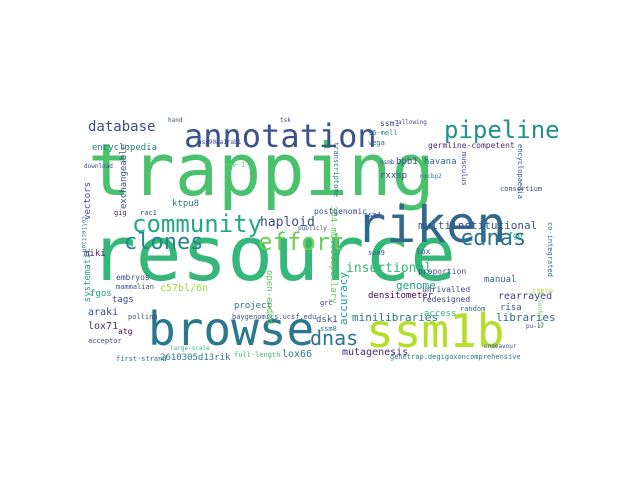 The width and height of the screenshot is (640, 480). I want to click on word: allowing, so click(412, 122).